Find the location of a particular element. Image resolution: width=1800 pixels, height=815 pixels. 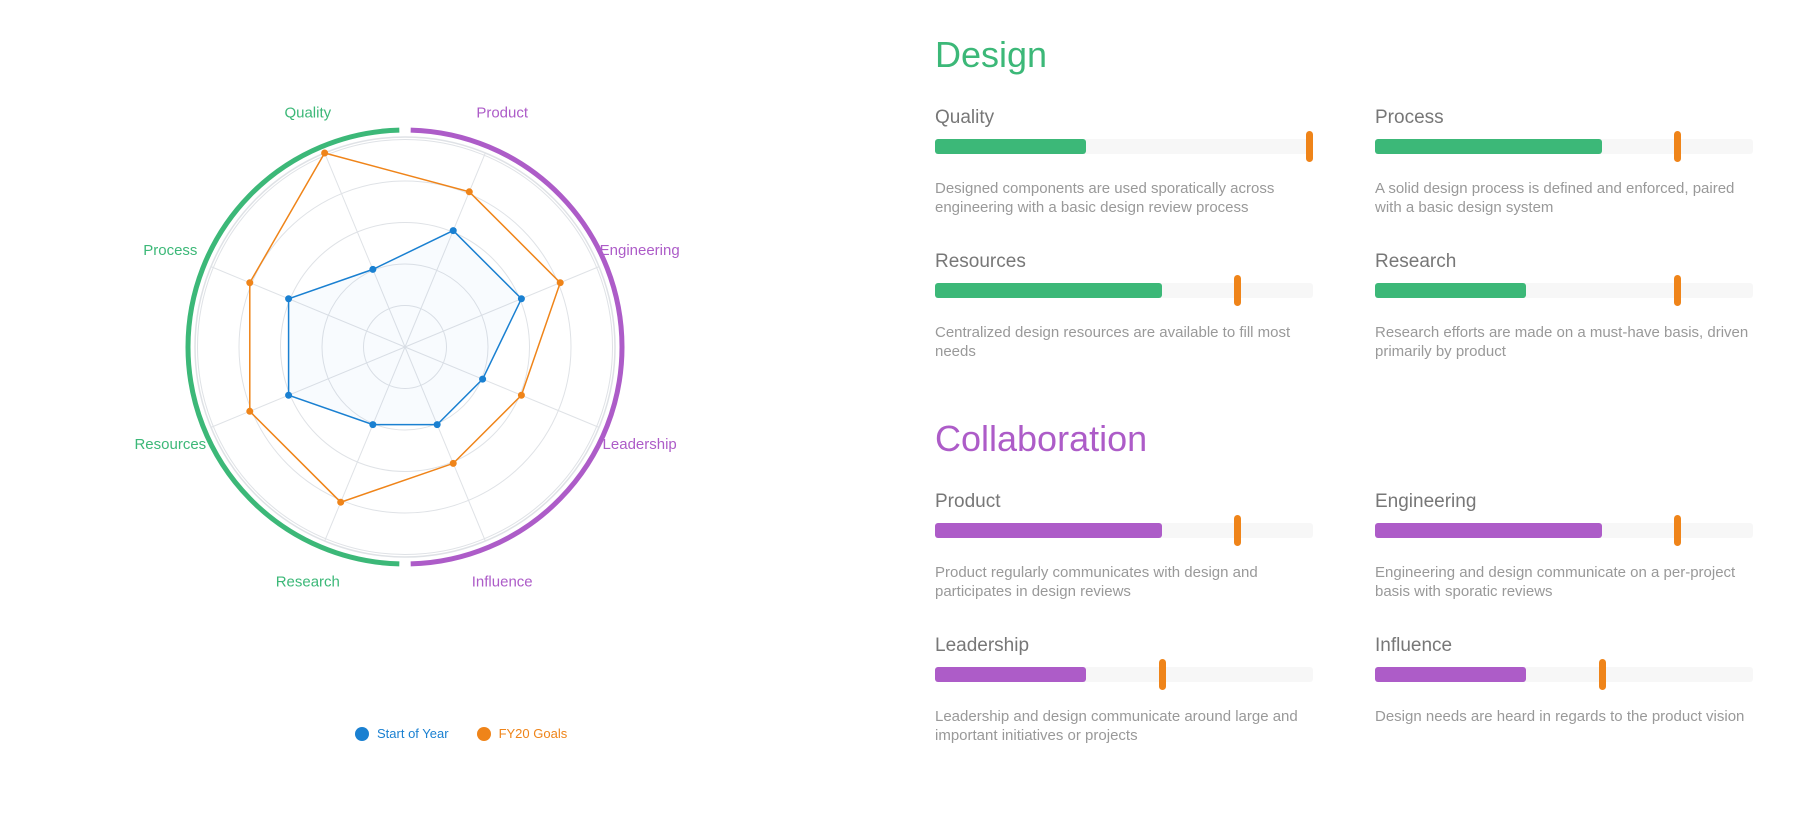

section-title: Collaboration is located at coordinates (1041, 438).